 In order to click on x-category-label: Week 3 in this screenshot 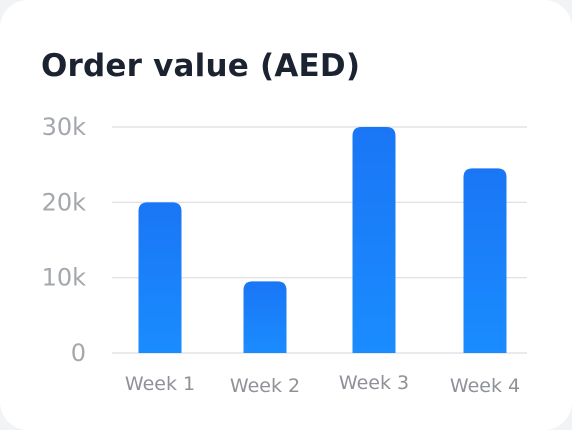, I will do `click(374, 383)`.